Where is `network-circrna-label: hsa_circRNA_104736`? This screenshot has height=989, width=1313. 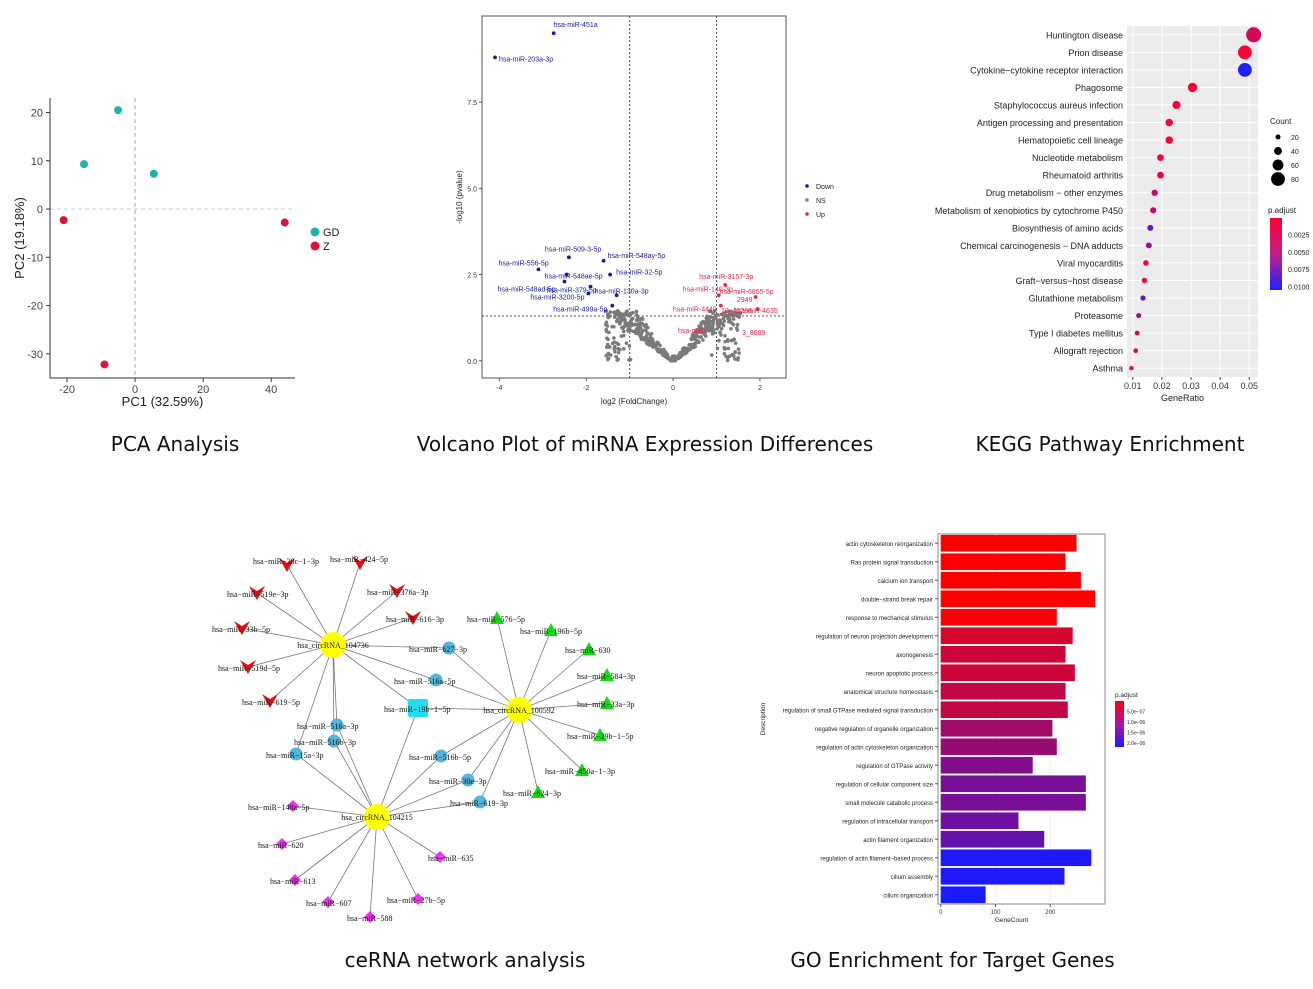 network-circrna-label: hsa_circRNA_104736 is located at coordinates (333, 645).